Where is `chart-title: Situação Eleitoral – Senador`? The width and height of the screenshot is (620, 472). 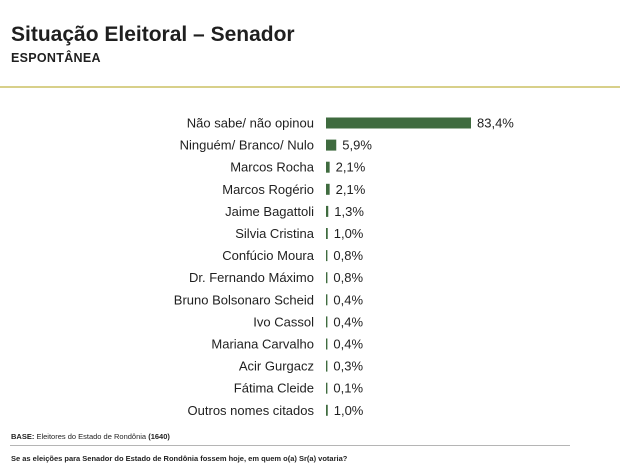
chart-title: Situação Eleitoral – Senador is located at coordinates (153, 34).